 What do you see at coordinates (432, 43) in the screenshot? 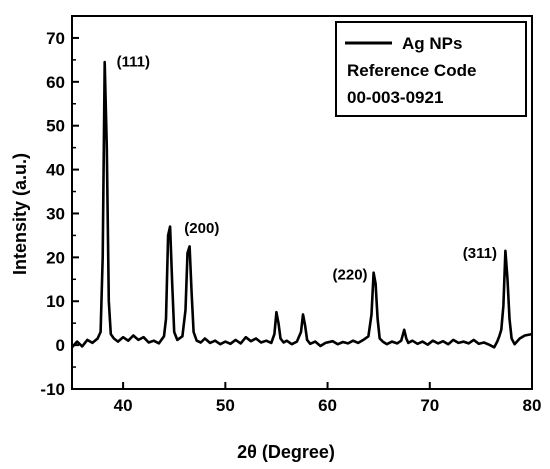
I see `legend-entry-0: Ag NPs` at bounding box center [432, 43].